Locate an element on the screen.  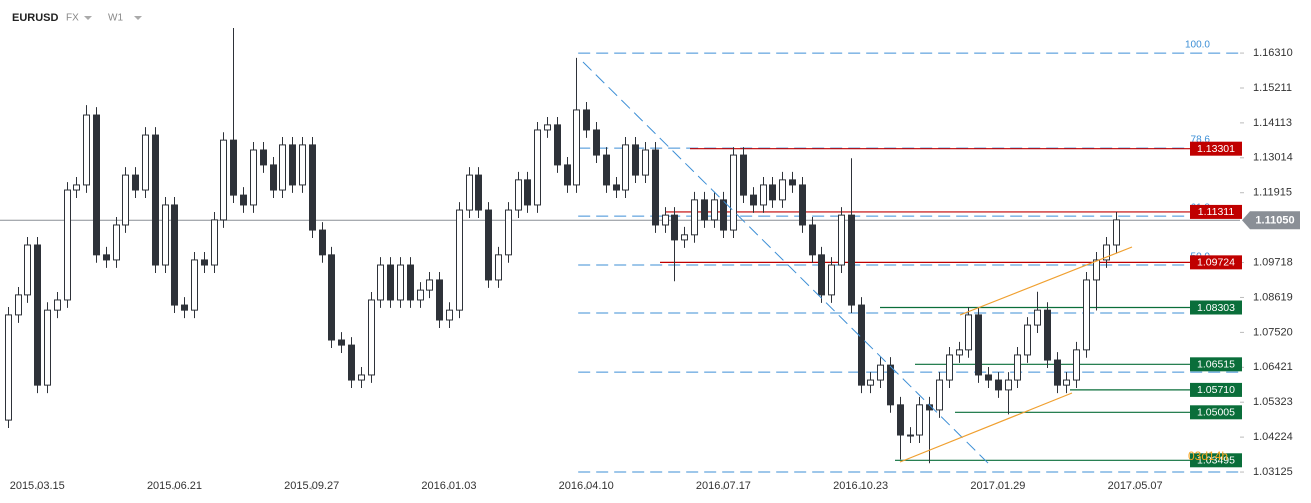
bar-timer: 03d14h is located at coordinates (1208, 456).